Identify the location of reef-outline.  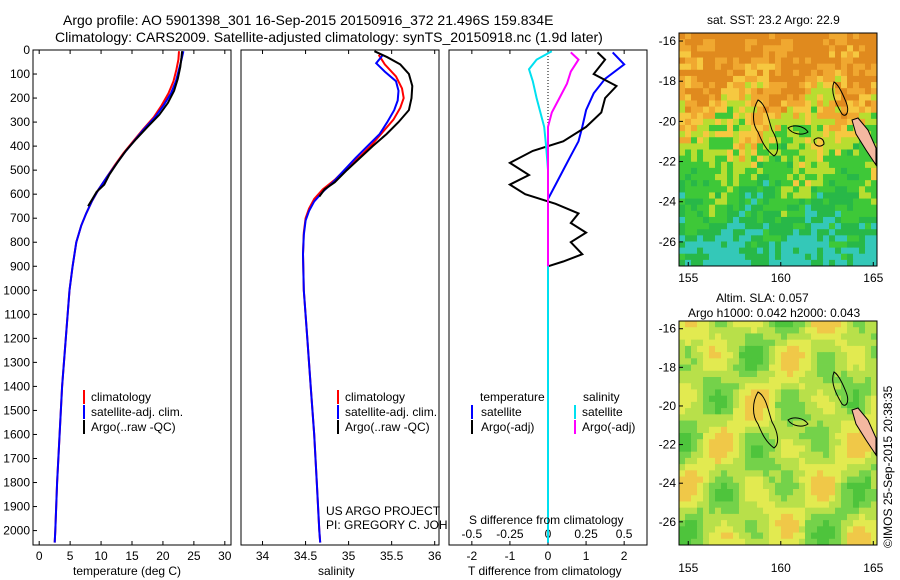
(798, 422).